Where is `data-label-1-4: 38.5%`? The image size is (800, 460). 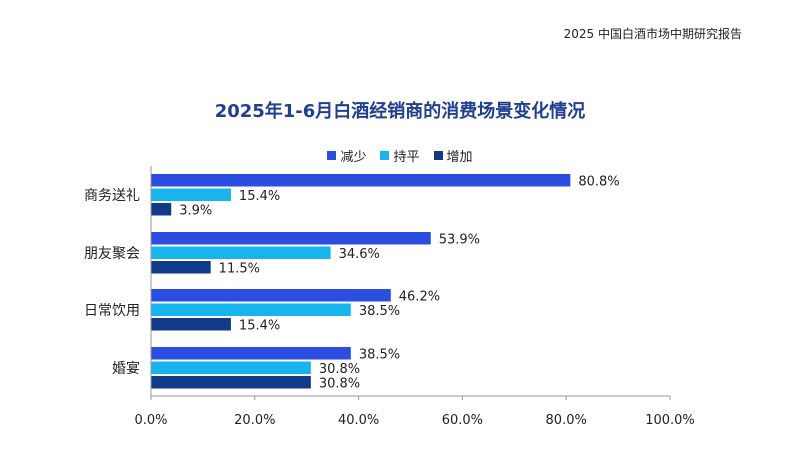
data-label-1-4: 38.5% is located at coordinates (379, 354).